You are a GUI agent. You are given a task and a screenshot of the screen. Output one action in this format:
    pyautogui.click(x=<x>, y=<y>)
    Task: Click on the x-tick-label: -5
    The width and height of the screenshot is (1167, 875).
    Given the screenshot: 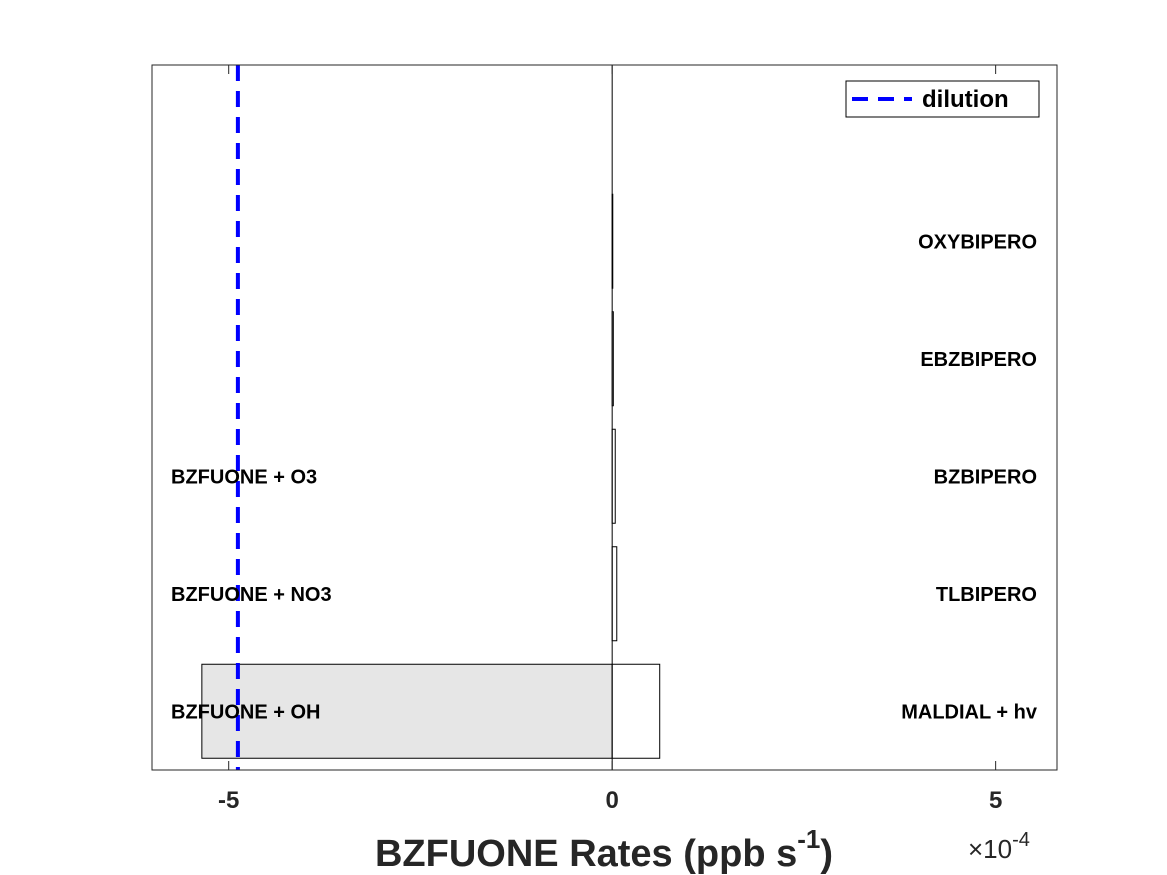 What is the action you would take?
    pyautogui.click(x=228, y=800)
    